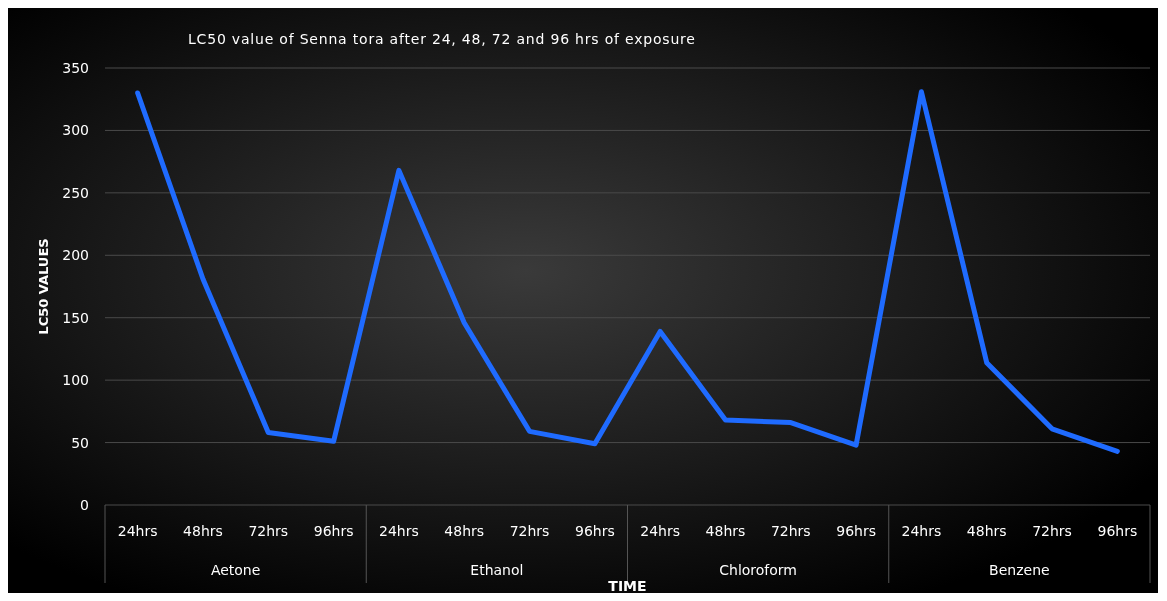 The width and height of the screenshot is (1167, 601). Describe the element at coordinates (75, 192) in the screenshot. I see `y-tick-label: 250` at that location.